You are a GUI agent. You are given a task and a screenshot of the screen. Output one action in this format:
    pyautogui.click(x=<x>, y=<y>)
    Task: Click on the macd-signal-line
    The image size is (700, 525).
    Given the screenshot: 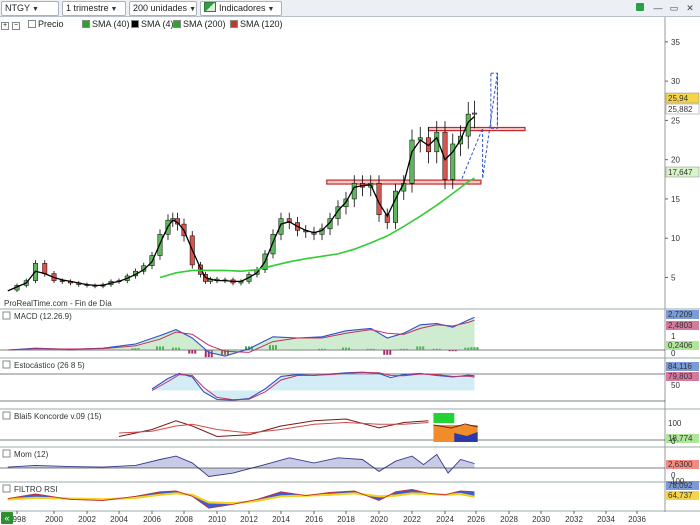 What is the action you would take?
    pyautogui.click(x=241, y=336)
    